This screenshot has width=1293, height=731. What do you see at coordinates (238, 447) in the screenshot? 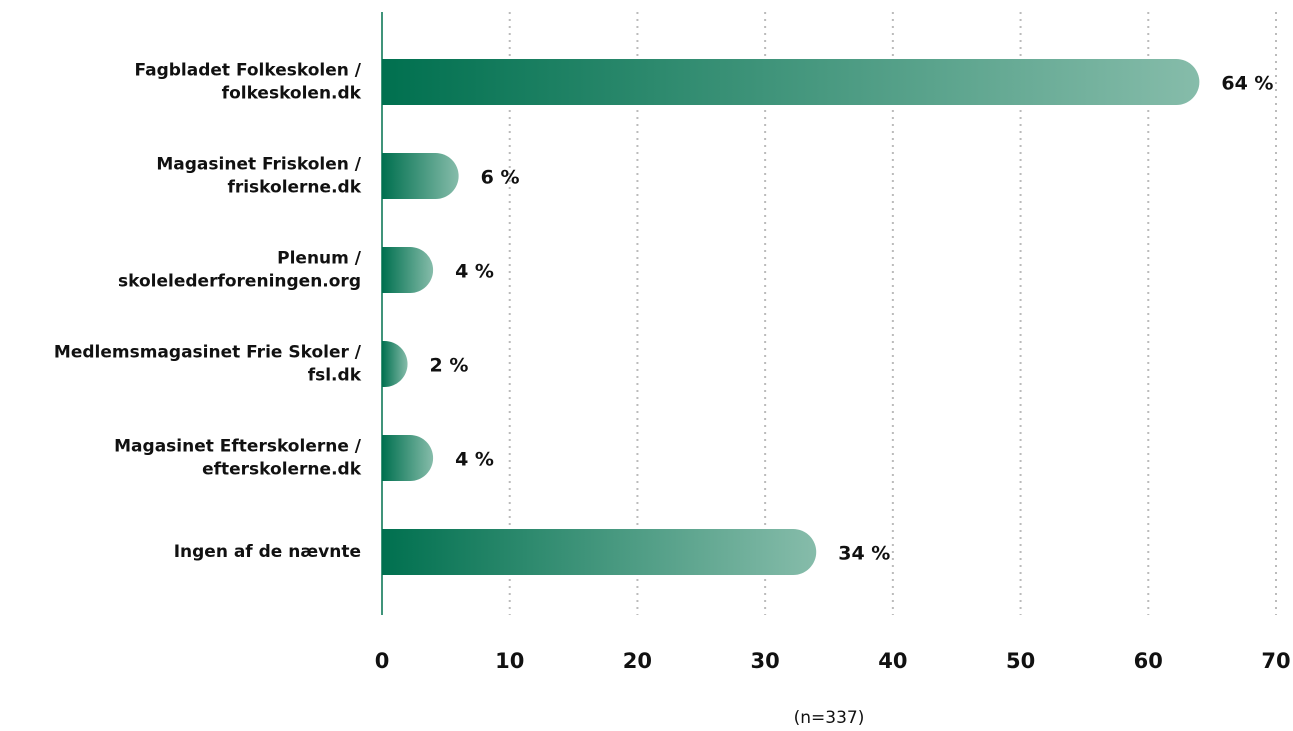
I see `category-label: Magasinet Efterskolerne /` at bounding box center [238, 447].